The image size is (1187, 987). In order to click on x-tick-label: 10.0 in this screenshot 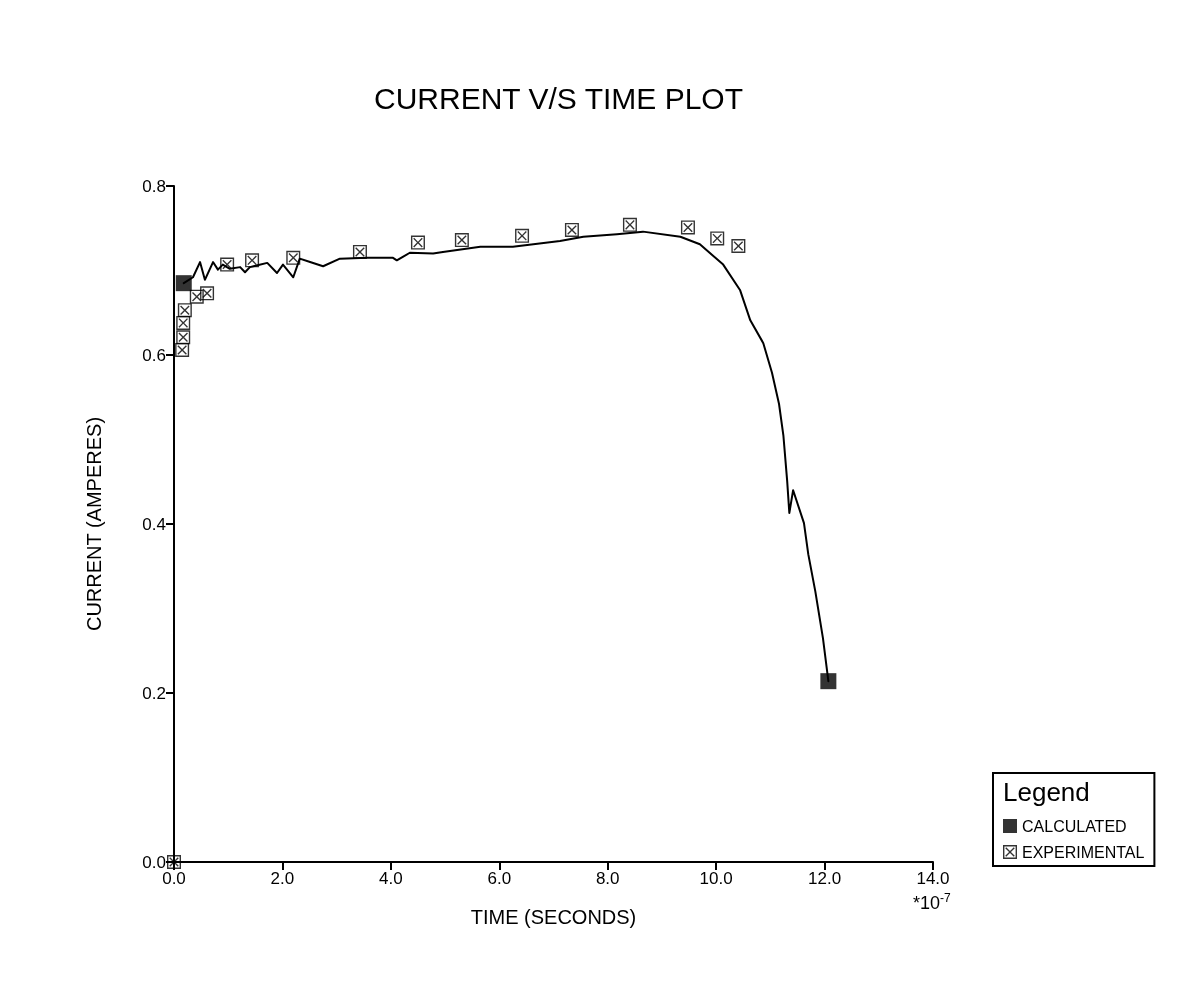, I will do `click(716, 878)`.